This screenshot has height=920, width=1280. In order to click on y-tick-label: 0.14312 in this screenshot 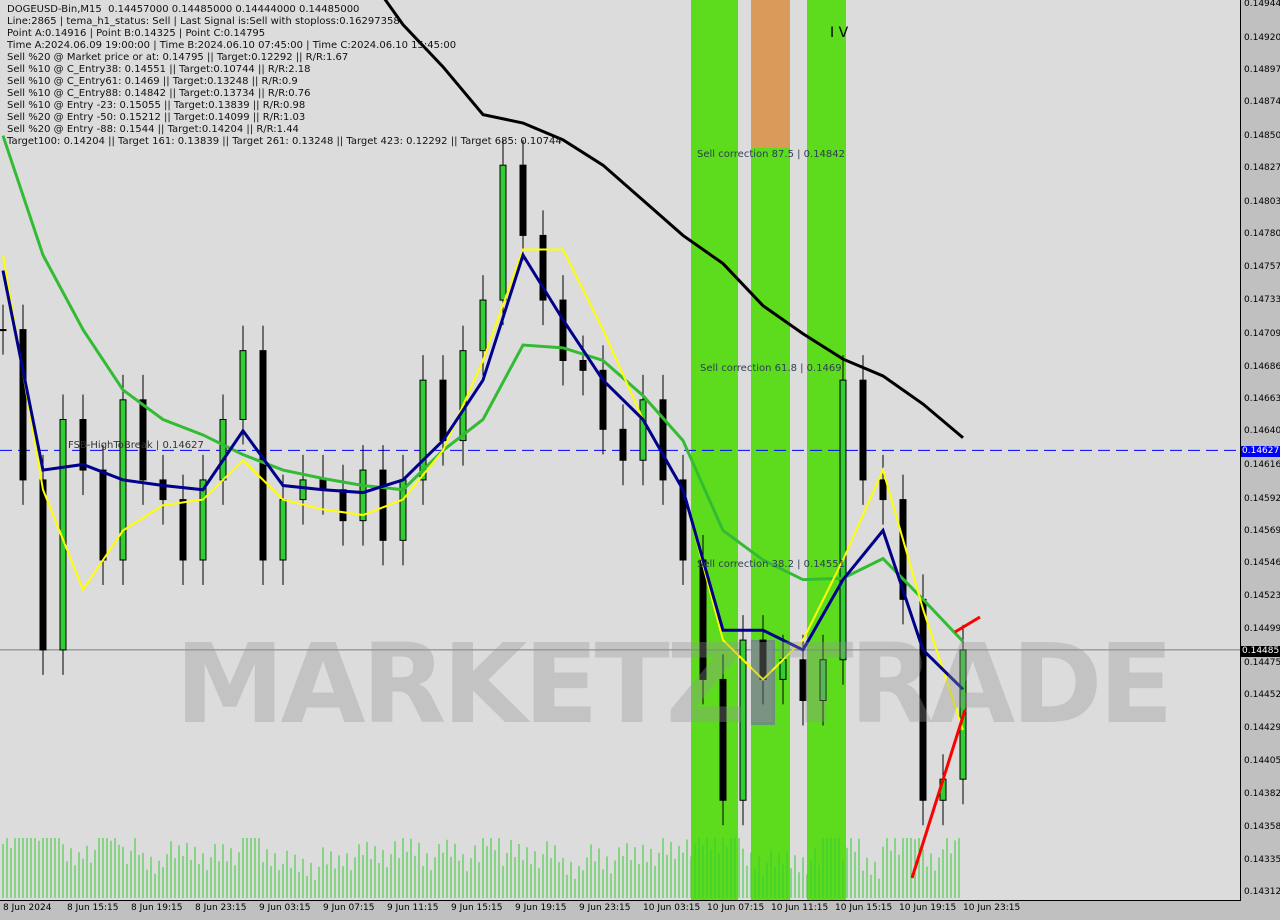, I will do `click(1262, 892)`.